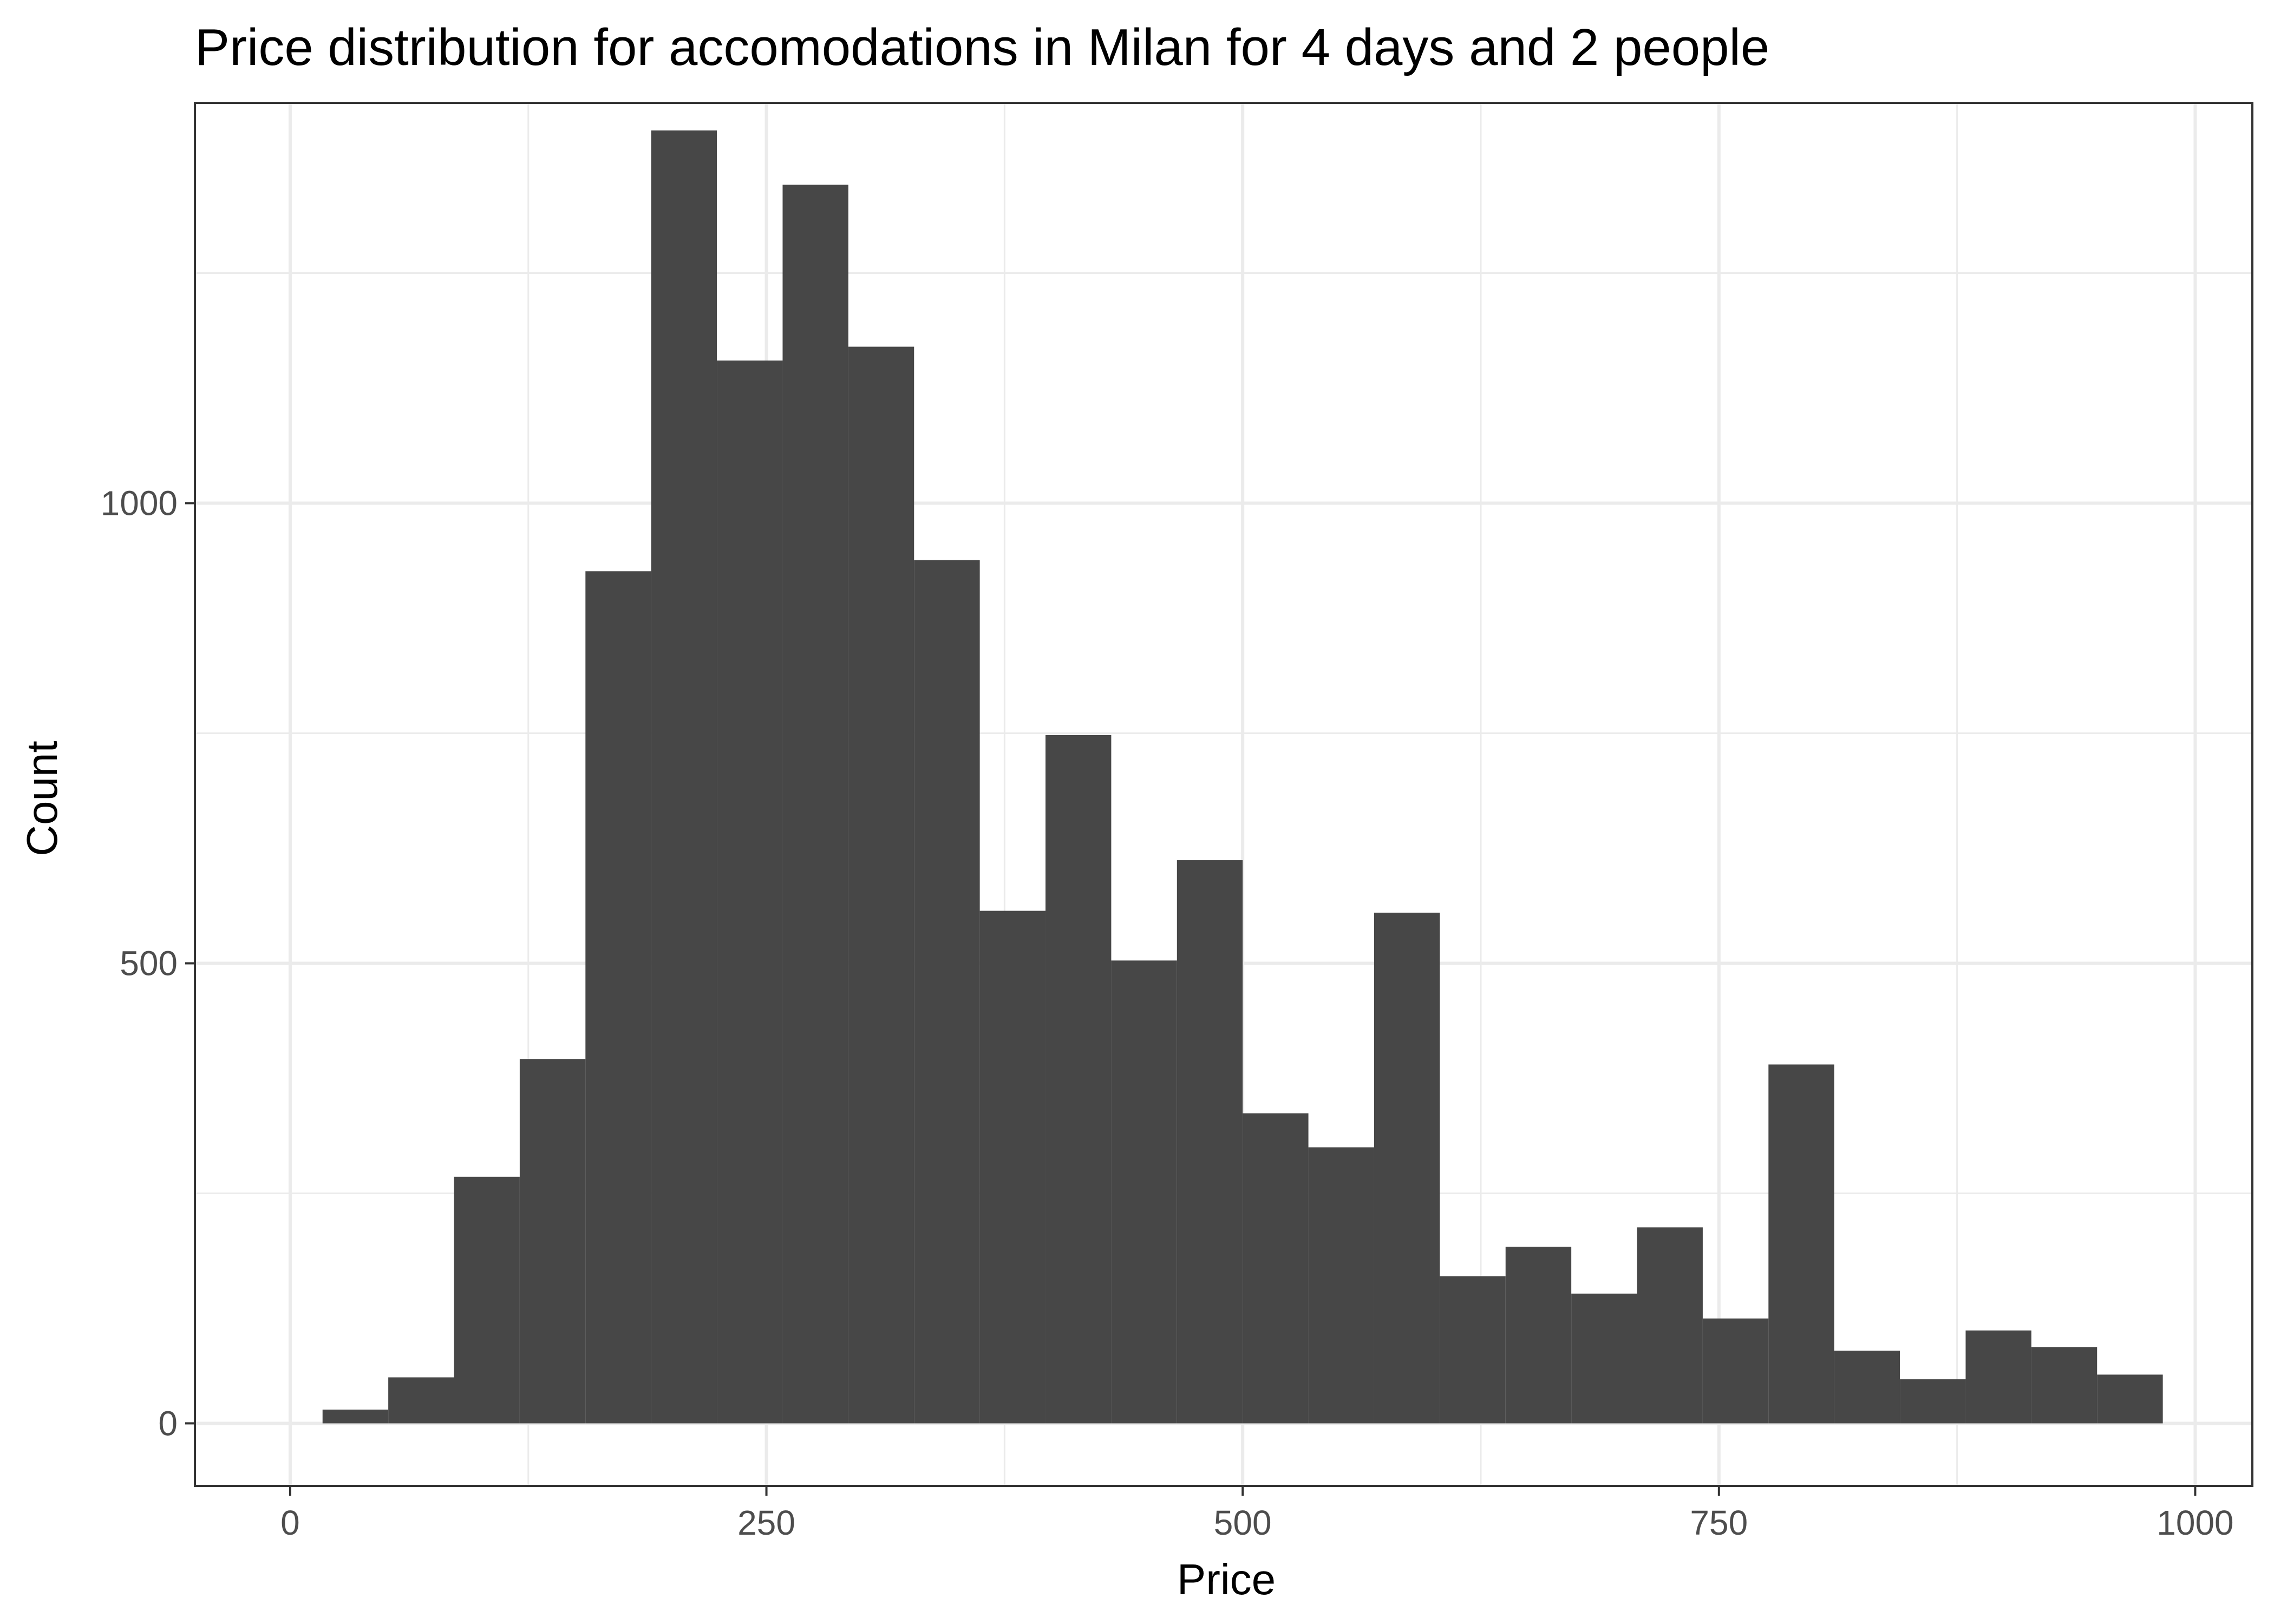  I want to click on y-axis-label: Count, so click(42, 798).